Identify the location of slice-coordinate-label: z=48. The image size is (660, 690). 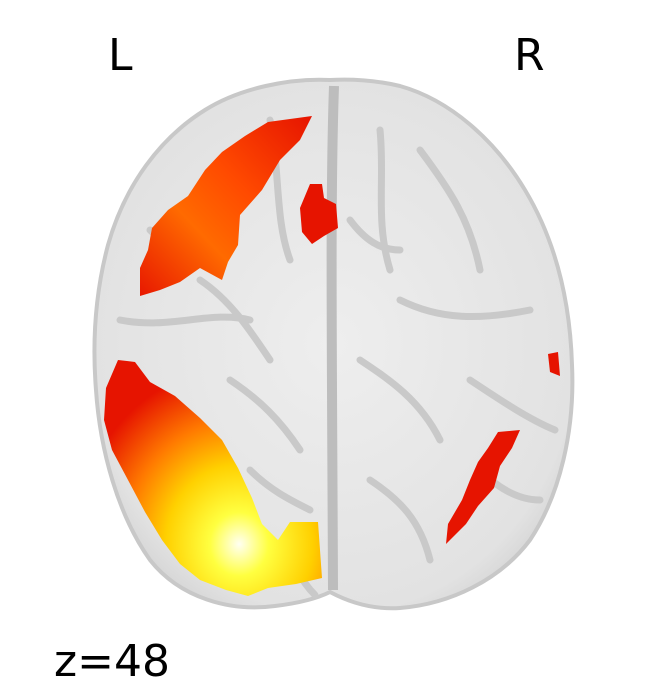
(112, 661).